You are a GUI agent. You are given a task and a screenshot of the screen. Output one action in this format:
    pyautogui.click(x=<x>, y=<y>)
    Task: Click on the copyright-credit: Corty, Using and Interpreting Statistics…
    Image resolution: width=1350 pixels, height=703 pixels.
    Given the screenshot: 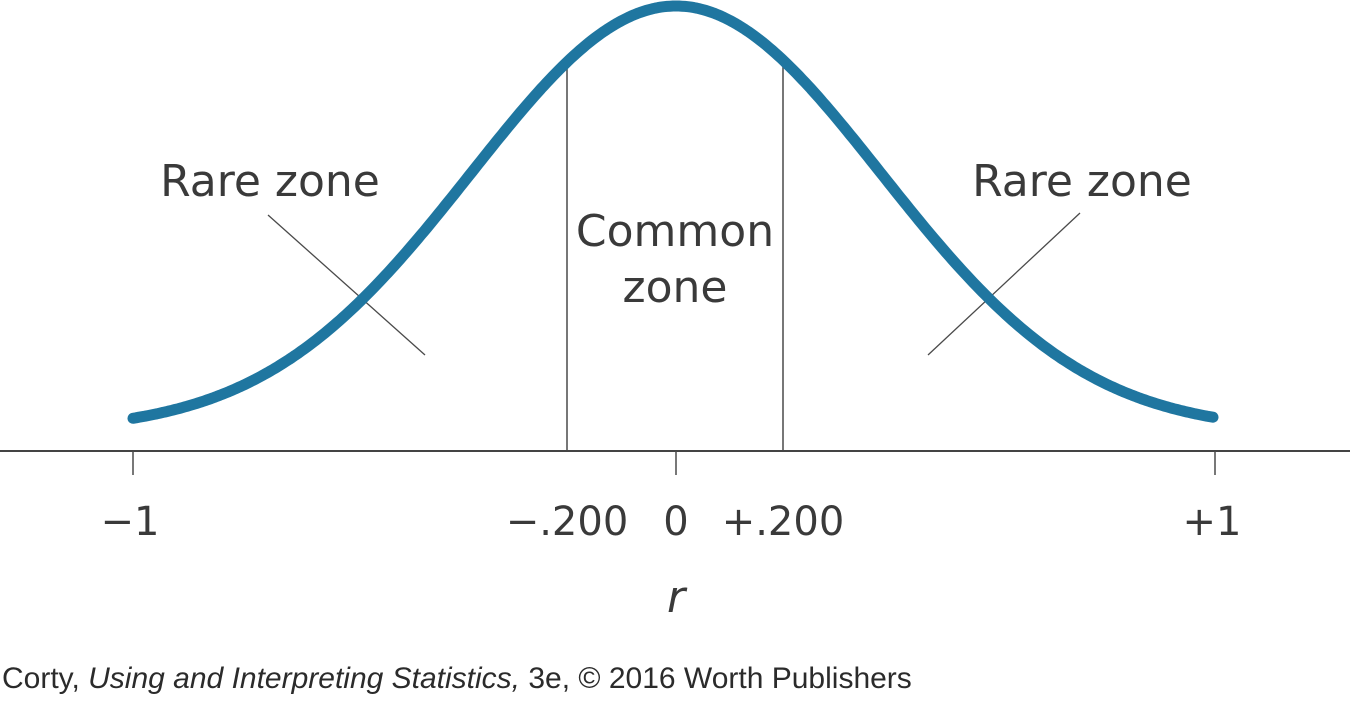 What is the action you would take?
    pyautogui.click(x=457, y=679)
    